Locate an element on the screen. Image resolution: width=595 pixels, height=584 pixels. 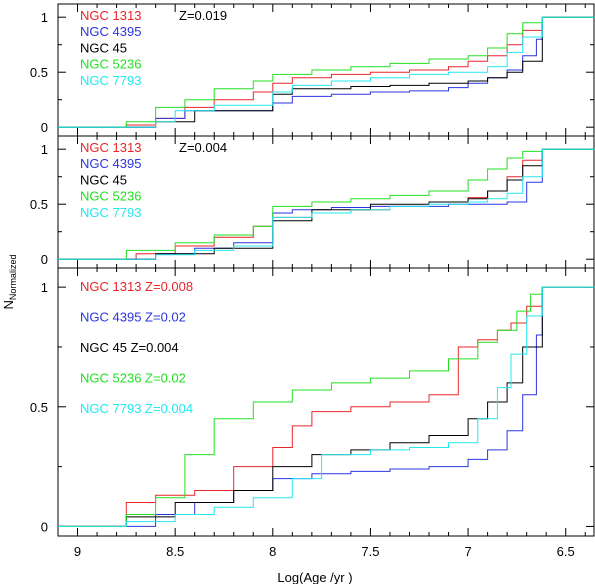
svg-text: NNormalized is located at coordinates (9, 282).